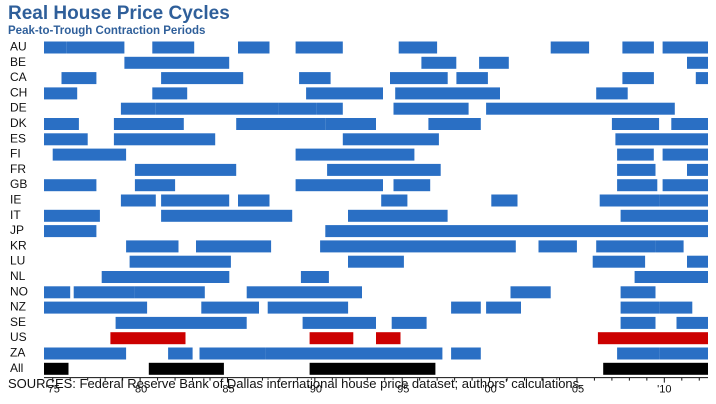 The height and width of the screenshot is (404, 716). Describe the element at coordinates (15, 215) in the screenshot. I see `row-label-it: IT` at that location.